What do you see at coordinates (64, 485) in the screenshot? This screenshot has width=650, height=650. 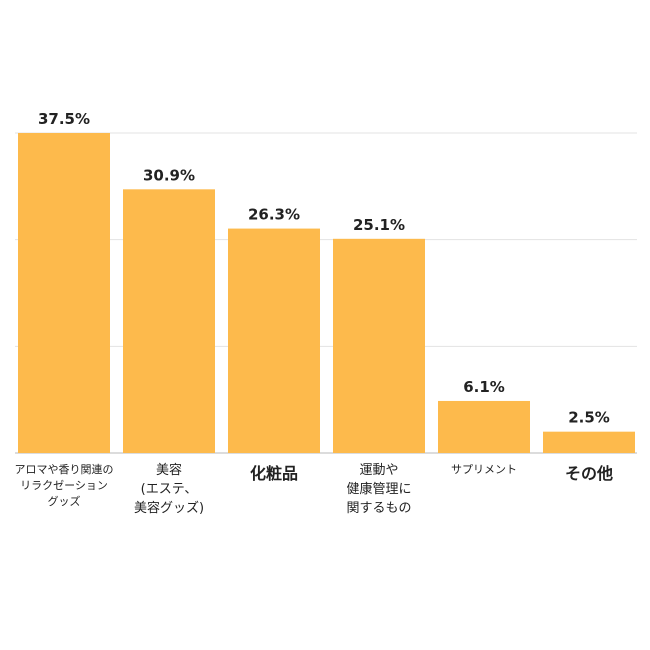 I see `category-label-aroma: アロマや香り関連の リラクゼーション グッズ` at bounding box center [64, 485].